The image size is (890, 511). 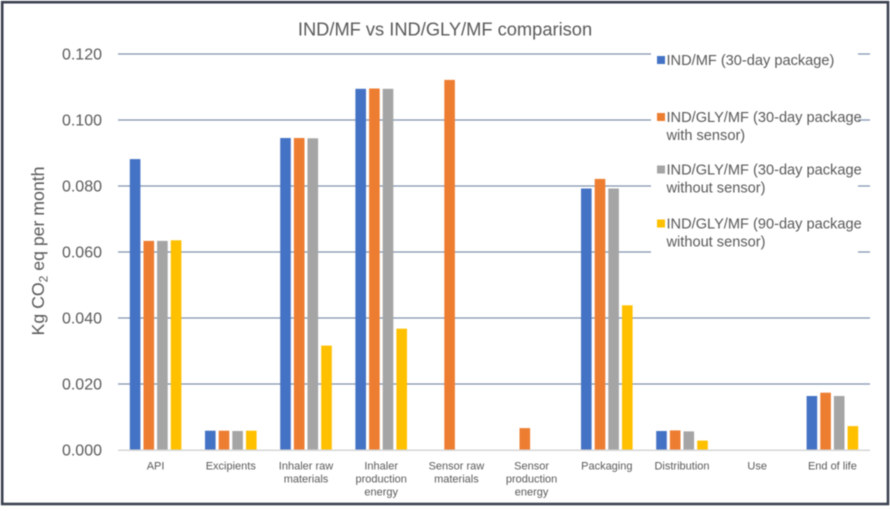 What do you see at coordinates (306, 467) in the screenshot?
I see `svg-text: Inhaler raw` at bounding box center [306, 467].